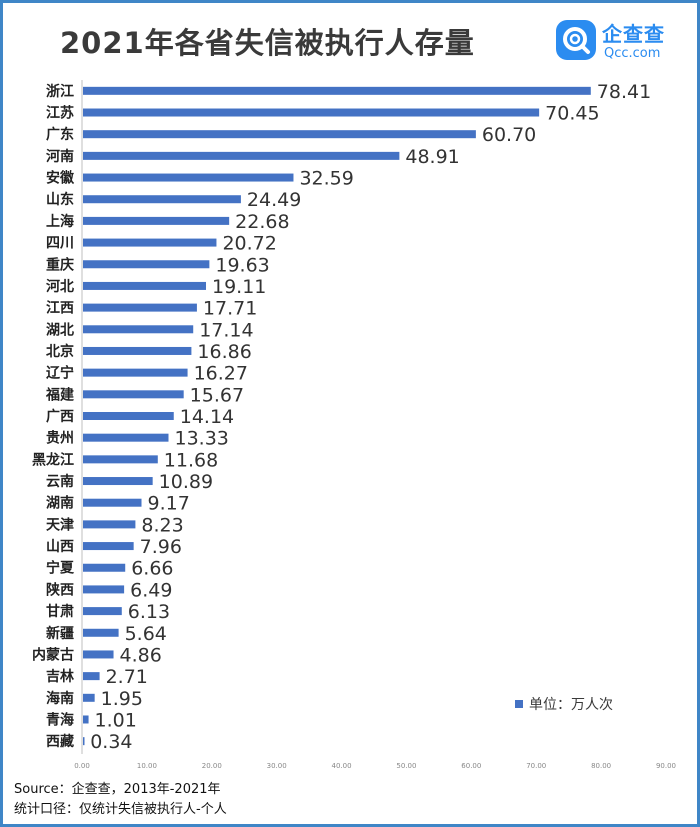 This screenshot has width=700, height=827. I want to click on value-label: 6.49, so click(151, 590).